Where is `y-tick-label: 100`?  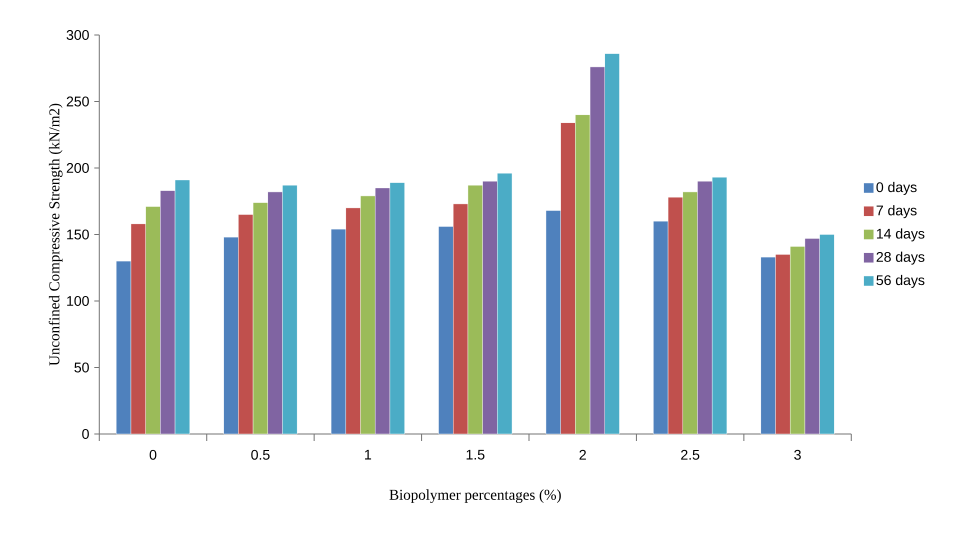
y-tick-label: 100 is located at coordinates (78, 301).